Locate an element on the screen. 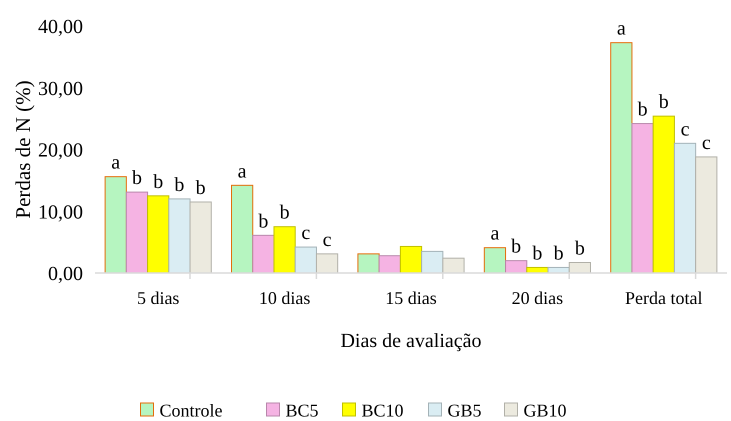  legend-label: BC5 is located at coordinates (302, 410).